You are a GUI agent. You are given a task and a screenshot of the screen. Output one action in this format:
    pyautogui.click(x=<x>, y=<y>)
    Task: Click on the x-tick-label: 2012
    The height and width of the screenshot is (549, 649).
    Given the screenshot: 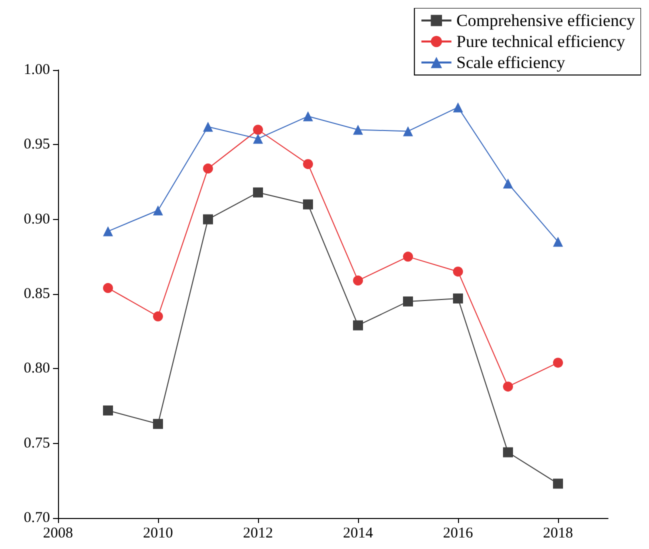 What is the action you would take?
    pyautogui.click(x=258, y=534)
    